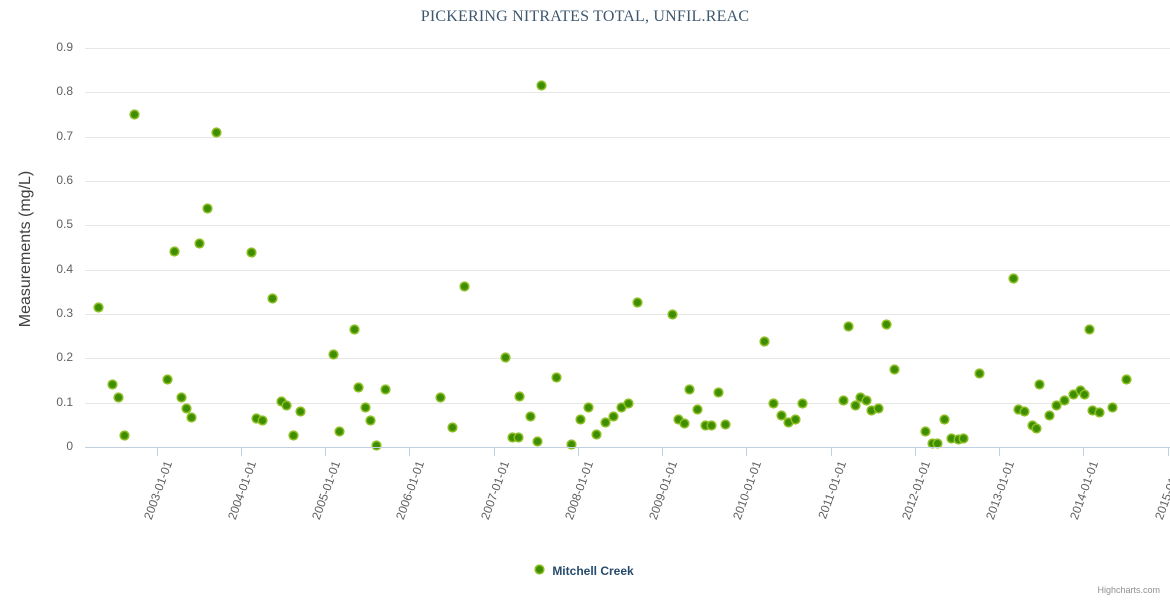  I want to click on legend-item-mitchell-creek: Mitchell Creek, so click(585, 570).